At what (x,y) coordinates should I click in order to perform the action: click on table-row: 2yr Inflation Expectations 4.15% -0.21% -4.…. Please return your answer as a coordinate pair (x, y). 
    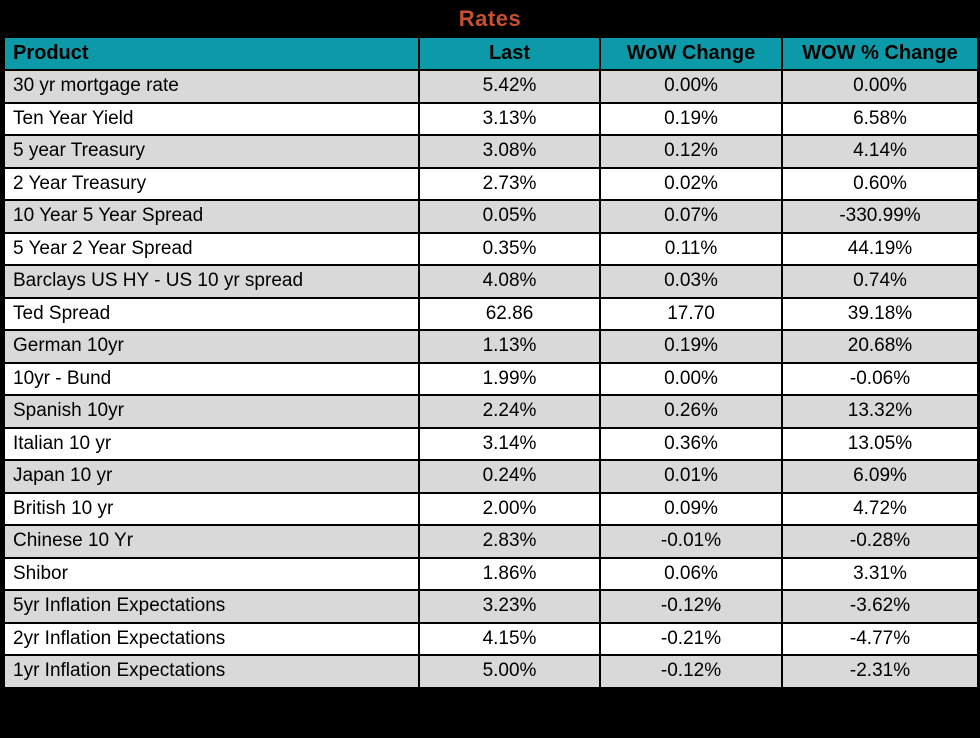
    Looking at the image, I should click on (491, 638).